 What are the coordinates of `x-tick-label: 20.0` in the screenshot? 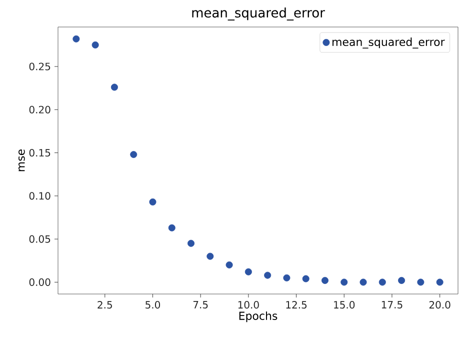 It's located at (439, 305).